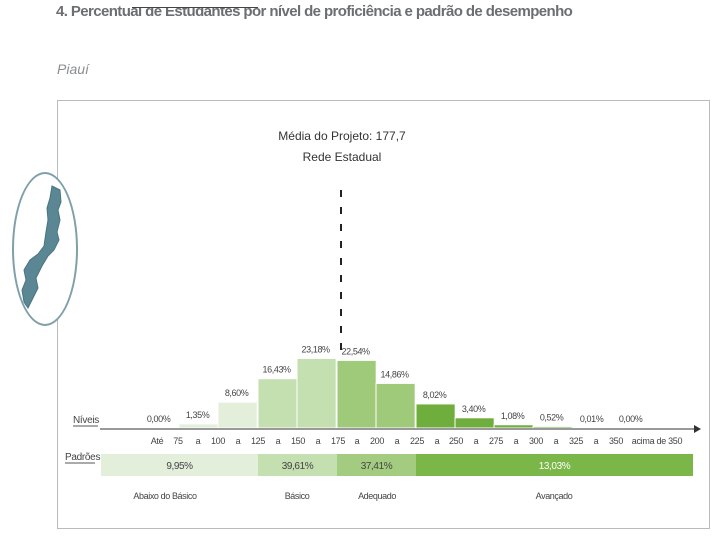  What do you see at coordinates (195, 4) in the screenshot?
I see `title-overlay-bar` at bounding box center [195, 4].